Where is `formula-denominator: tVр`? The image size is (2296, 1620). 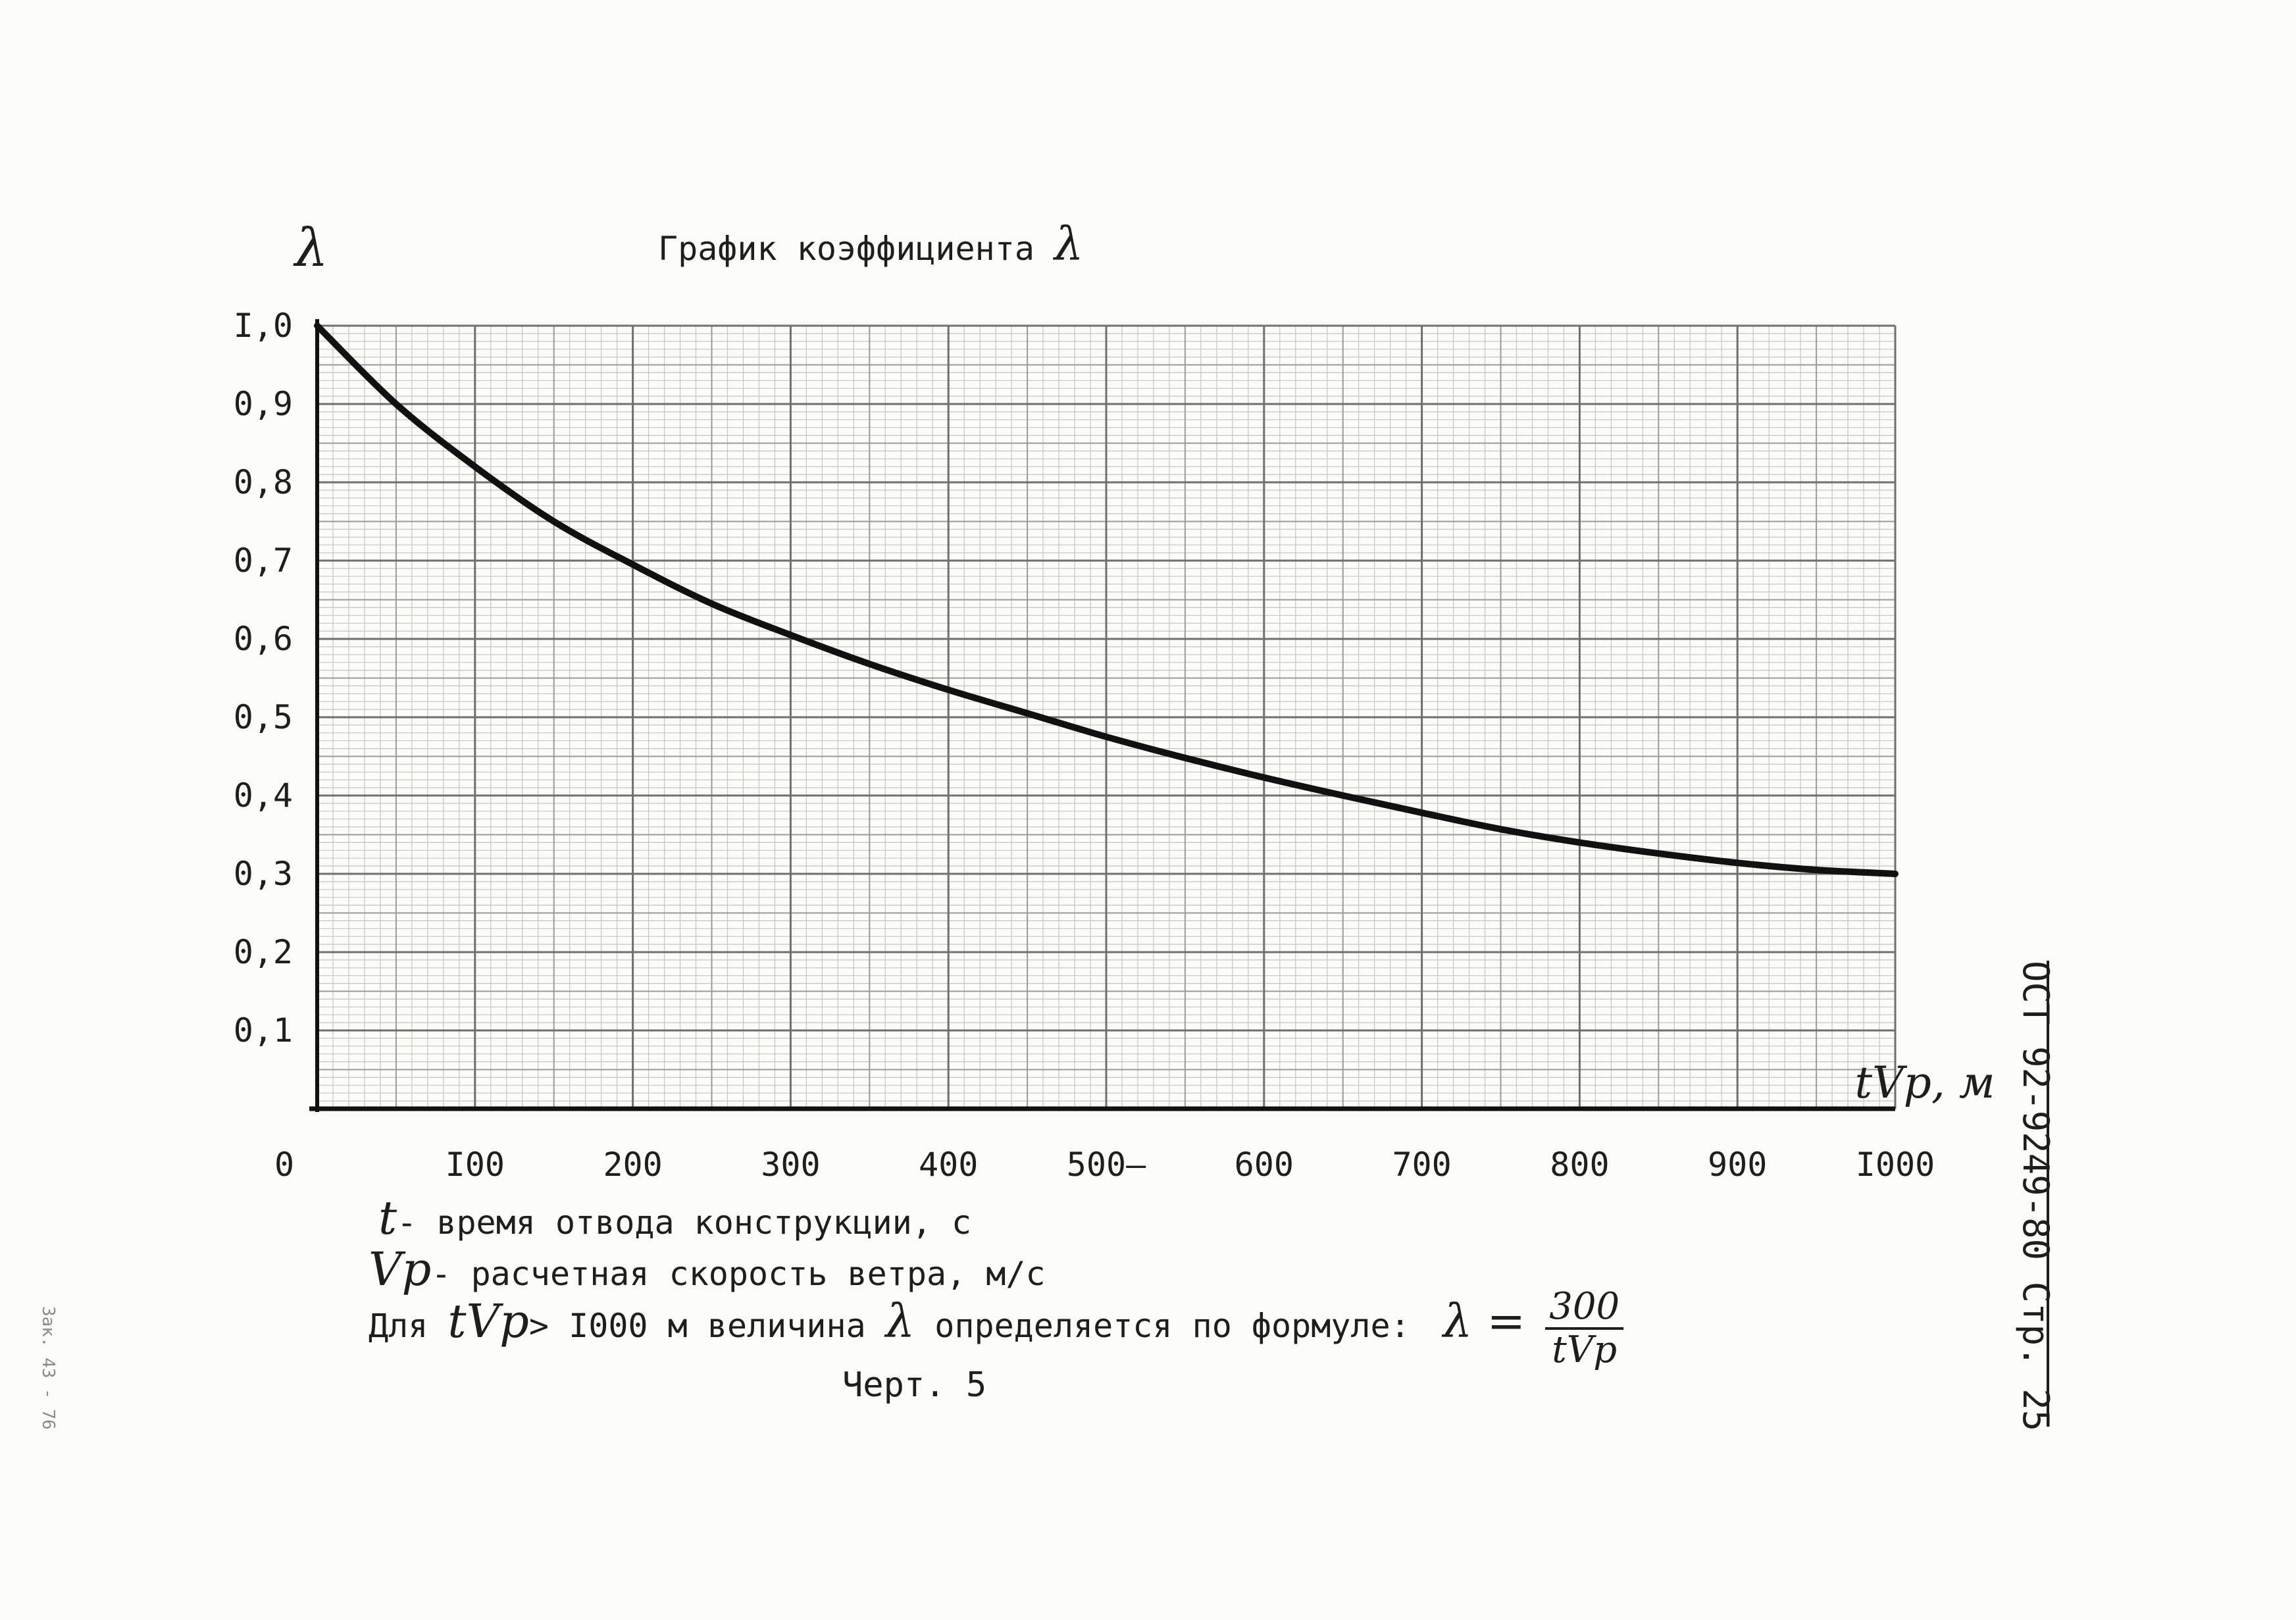
formula-denominator: tVр is located at coordinates (1585, 1349).